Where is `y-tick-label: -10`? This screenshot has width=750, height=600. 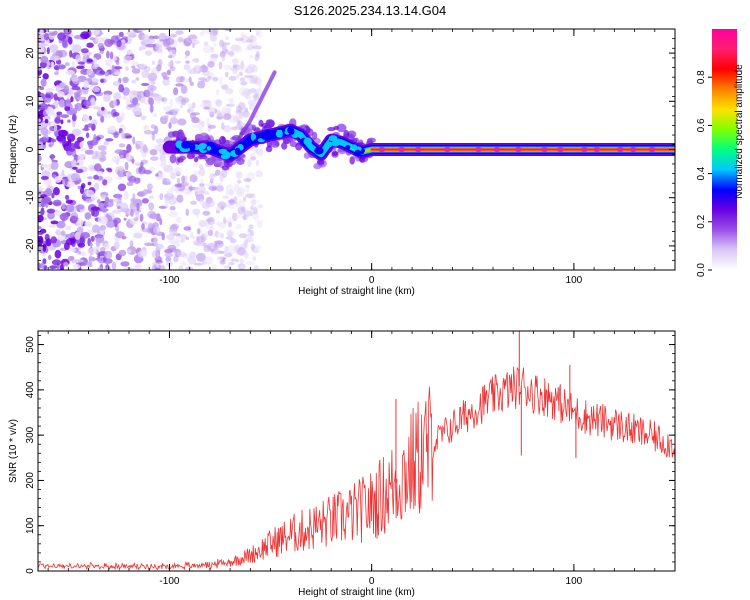
y-tick-label: -10 is located at coordinates (30, 197).